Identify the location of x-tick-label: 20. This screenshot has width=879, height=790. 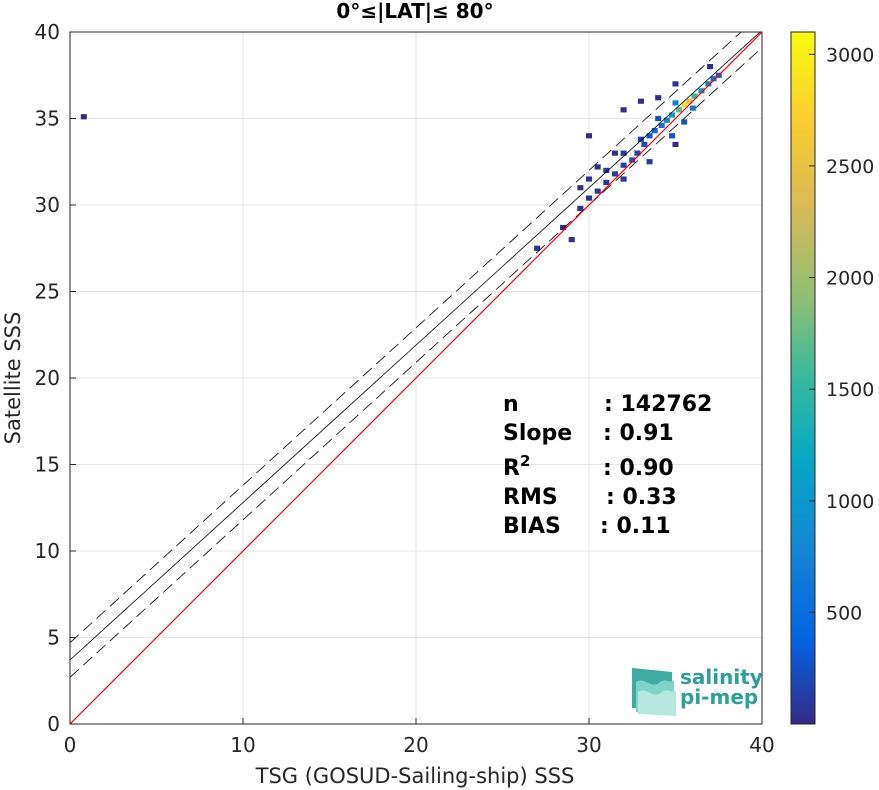
(415, 745).